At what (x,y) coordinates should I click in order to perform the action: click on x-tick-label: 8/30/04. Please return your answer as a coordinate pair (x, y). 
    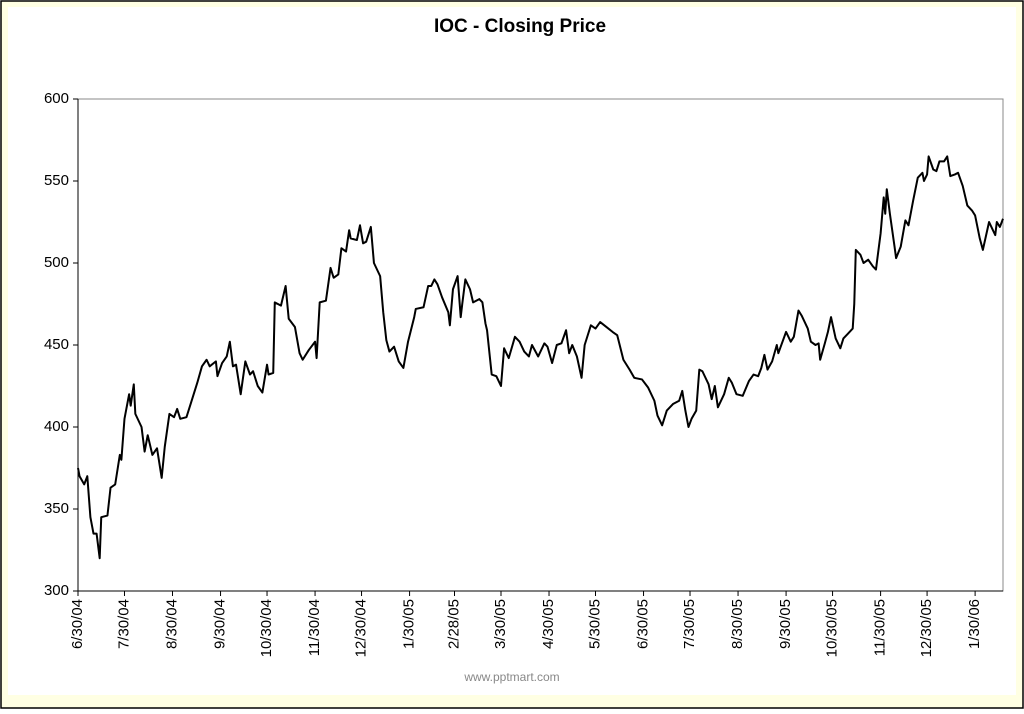
    Looking at the image, I should click on (171, 624).